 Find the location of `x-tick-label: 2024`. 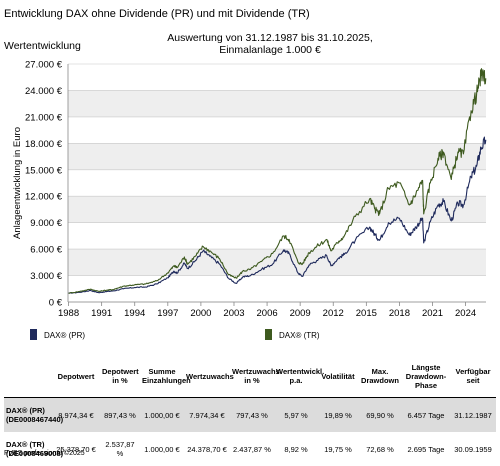

x-tick-label: 2024 is located at coordinates (465, 313).